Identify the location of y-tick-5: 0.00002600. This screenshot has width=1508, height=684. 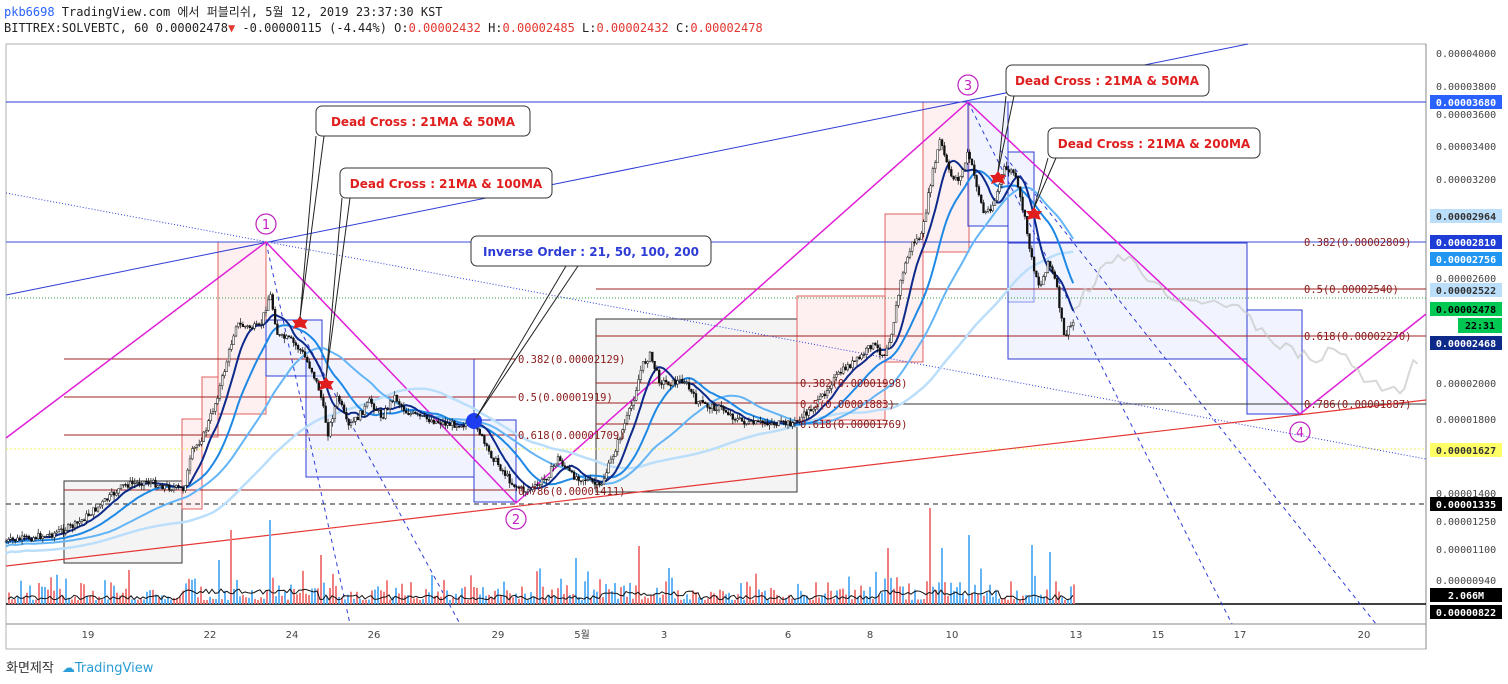
(1466, 279).